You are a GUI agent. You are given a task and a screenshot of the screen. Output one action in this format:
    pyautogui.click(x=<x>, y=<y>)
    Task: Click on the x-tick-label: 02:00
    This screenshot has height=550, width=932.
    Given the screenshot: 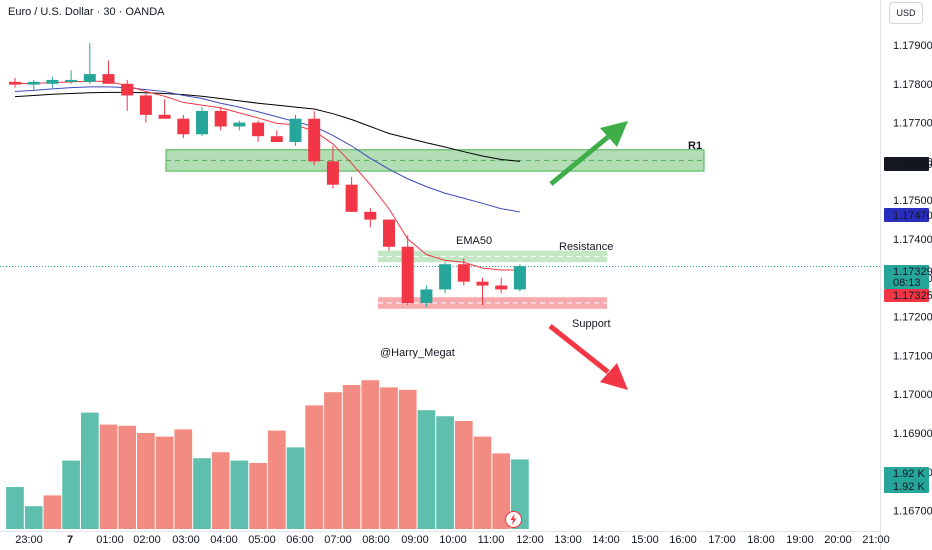 What is the action you would take?
    pyautogui.click(x=147, y=540)
    